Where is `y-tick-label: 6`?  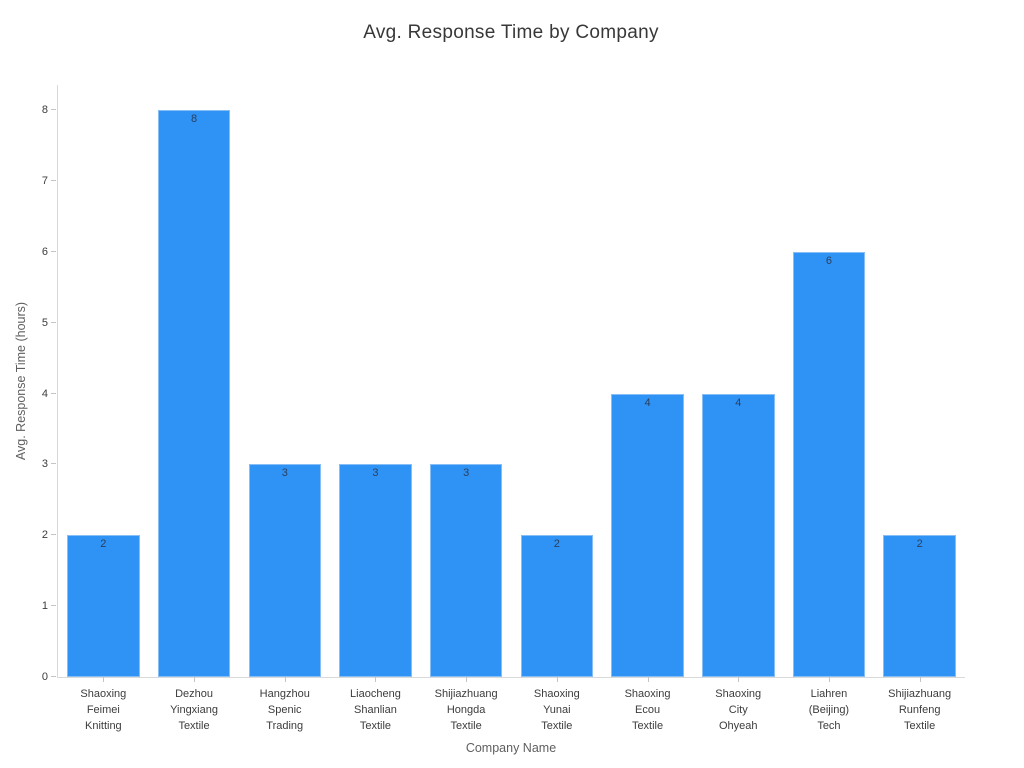 y-tick-label: 6 is located at coordinates (44, 251).